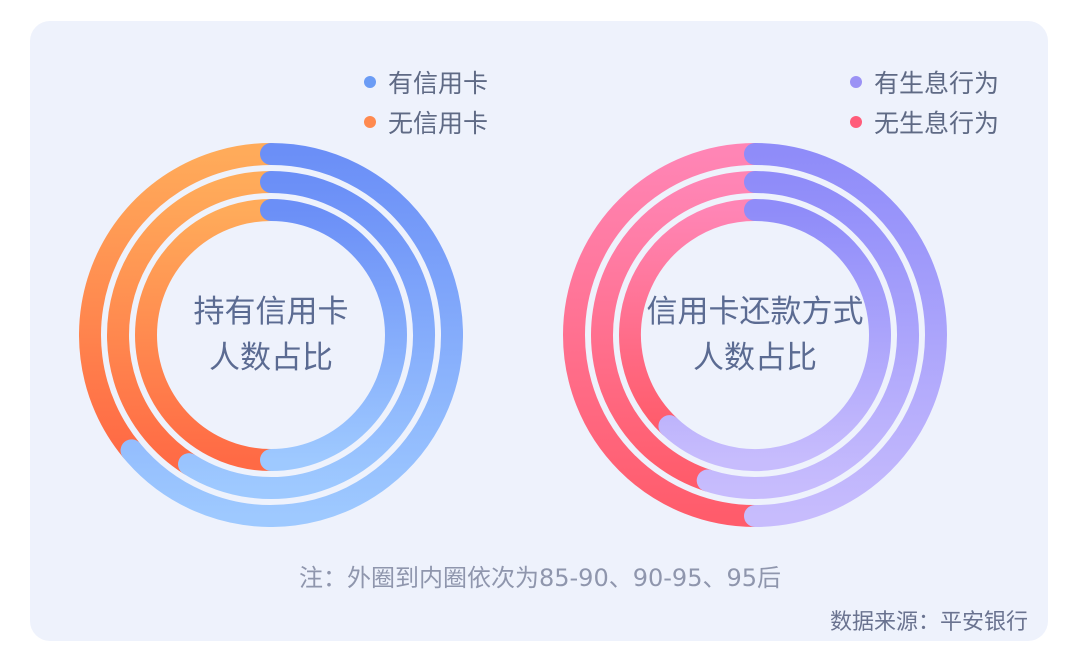 This screenshot has width=1080, height=663. What do you see at coordinates (937, 123) in the screenshot?
I see `legend-label: 无生息行为` at bounding box center [937, 123].